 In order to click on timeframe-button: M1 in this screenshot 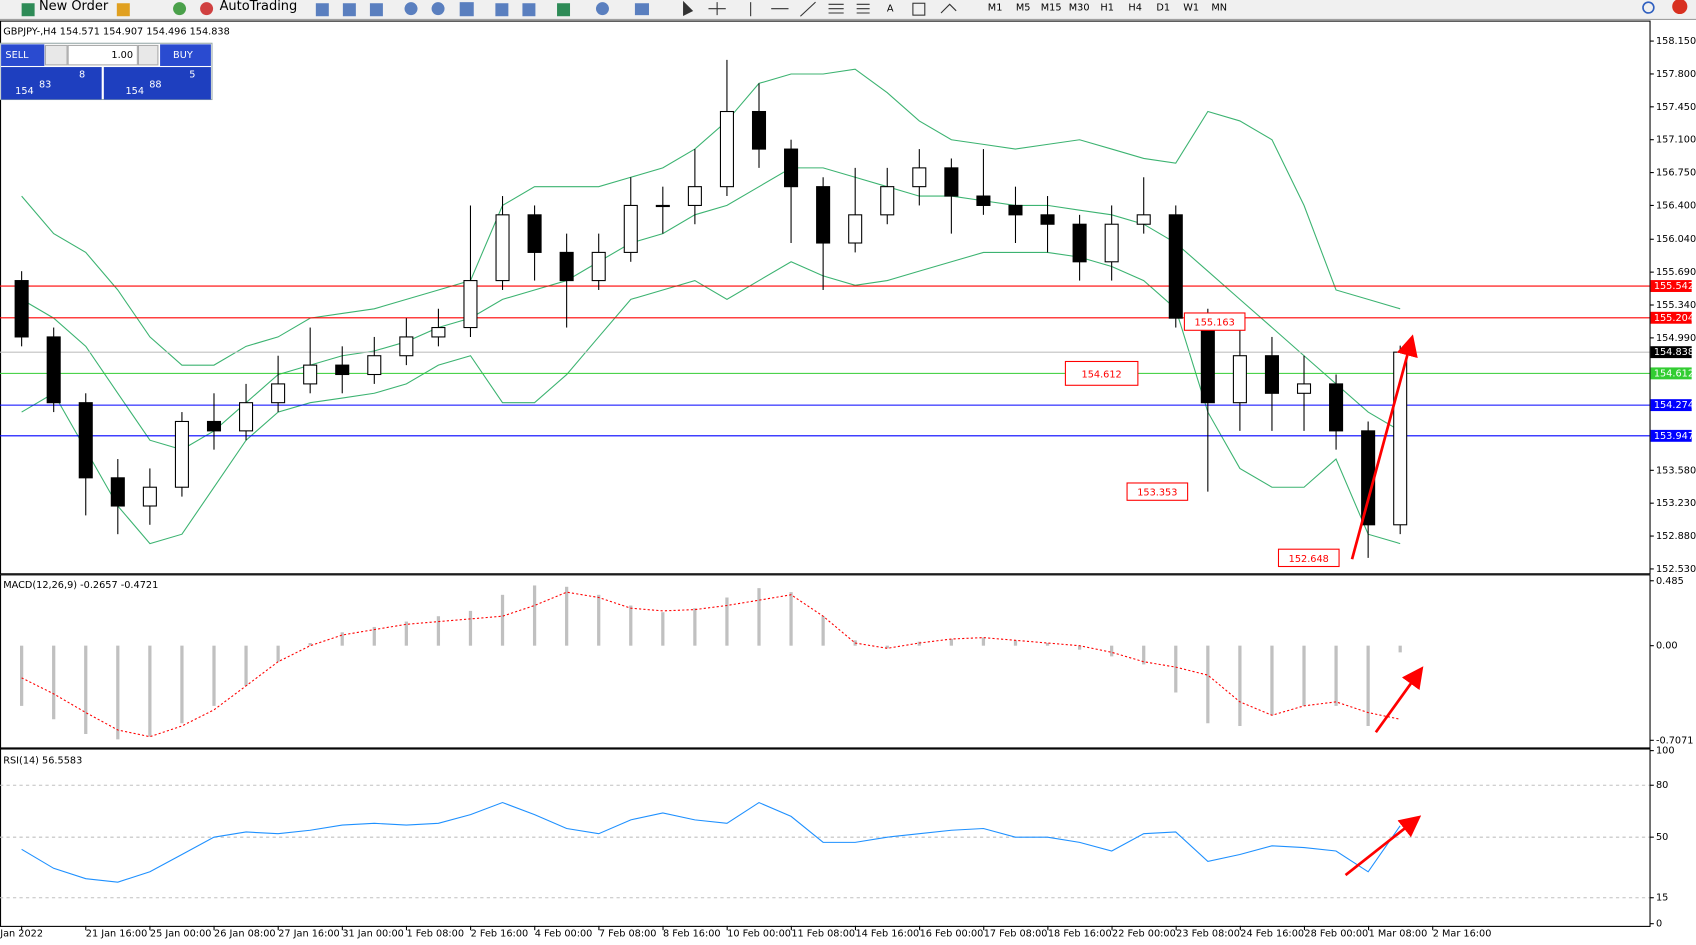, I will do `click(995, 8)`.